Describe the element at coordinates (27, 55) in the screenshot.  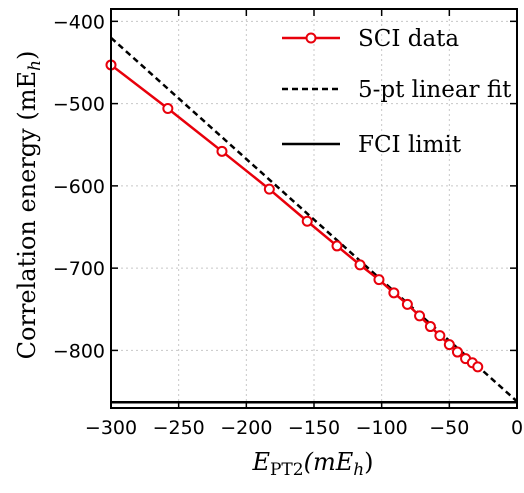
I see `y-axis-title-close: )` at that location.